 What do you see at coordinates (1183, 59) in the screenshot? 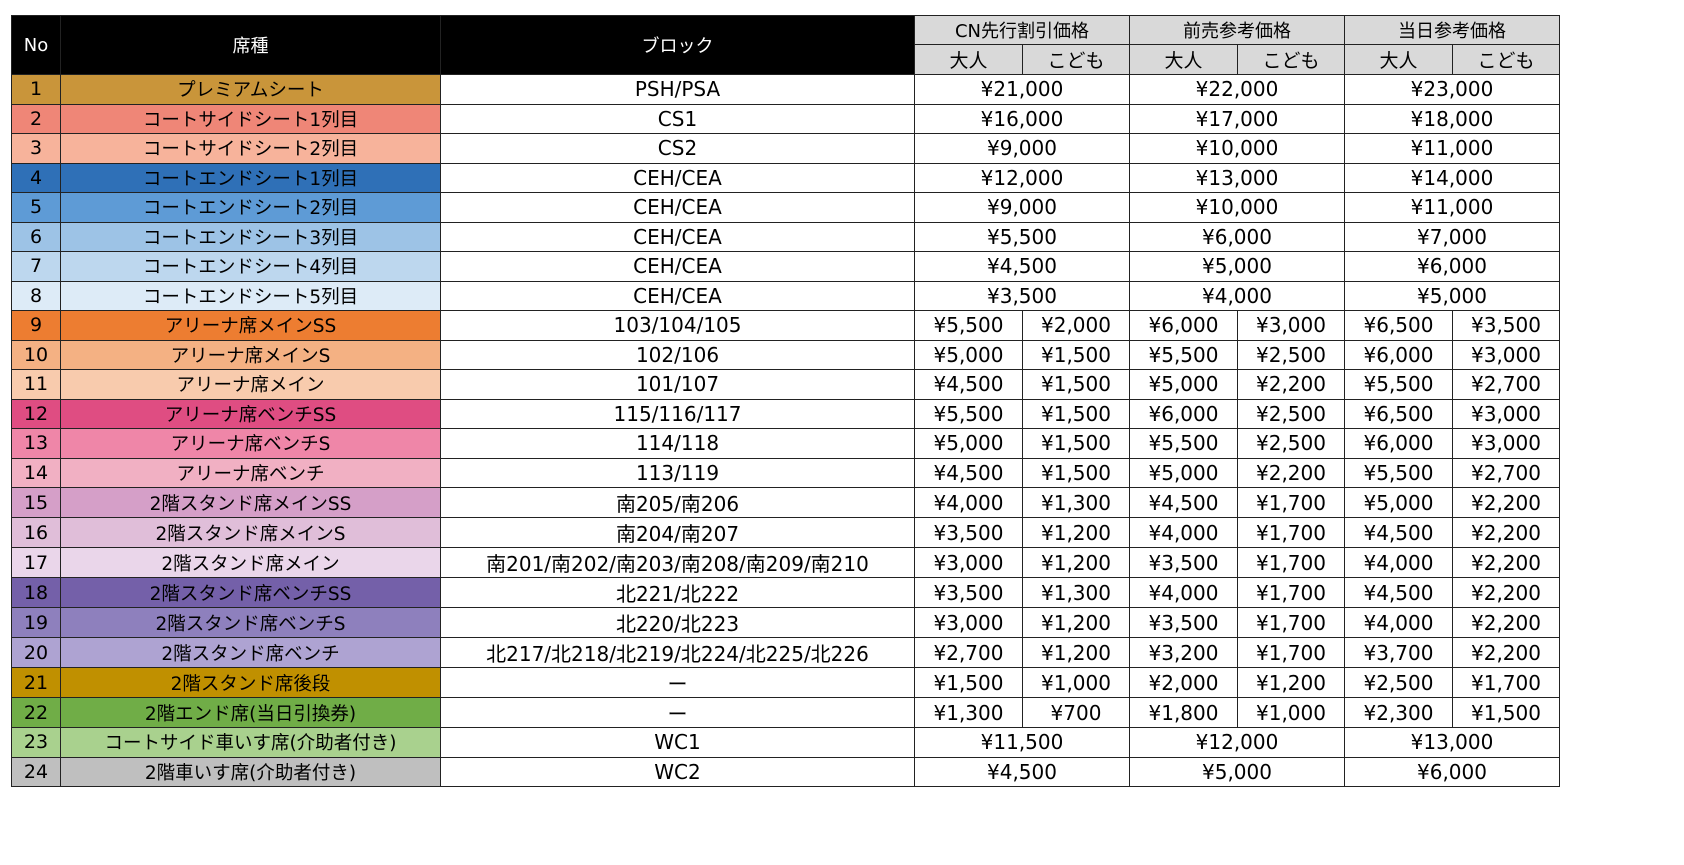
I see `header-advance-adult: 大人` at bounding box center [1183, 59].